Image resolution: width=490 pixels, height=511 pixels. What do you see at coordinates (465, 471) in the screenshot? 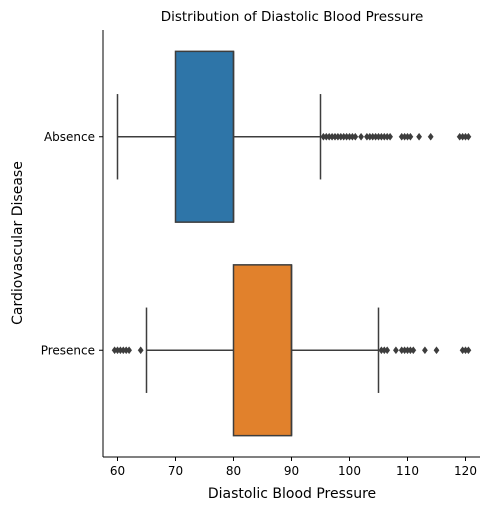
I see `x-tick-label: 120` at bounding box center [465, 471].